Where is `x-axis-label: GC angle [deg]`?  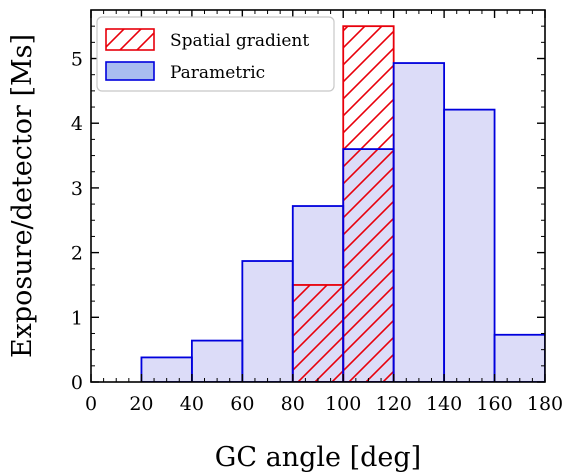 x-axis-label: GC angle [deg] is located at coordinates (318, 457).